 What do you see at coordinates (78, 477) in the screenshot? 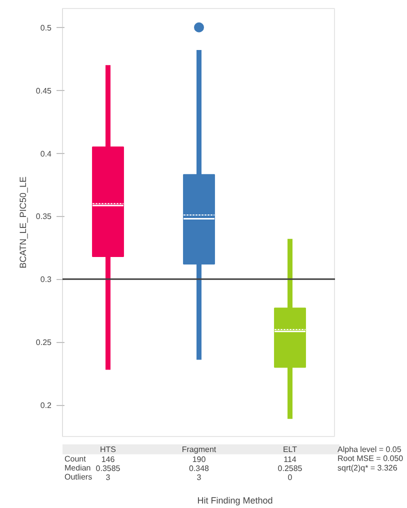
I see `text: Outliers` at bounding box center [78, 477].